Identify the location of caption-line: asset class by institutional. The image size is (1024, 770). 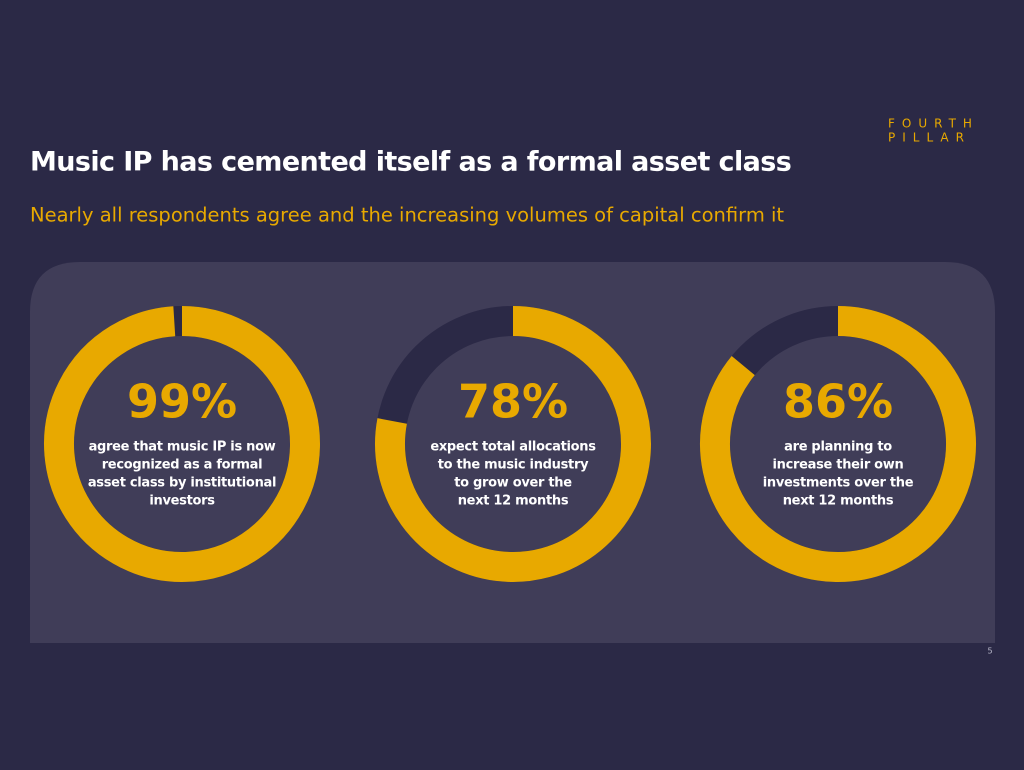
(182, 483).